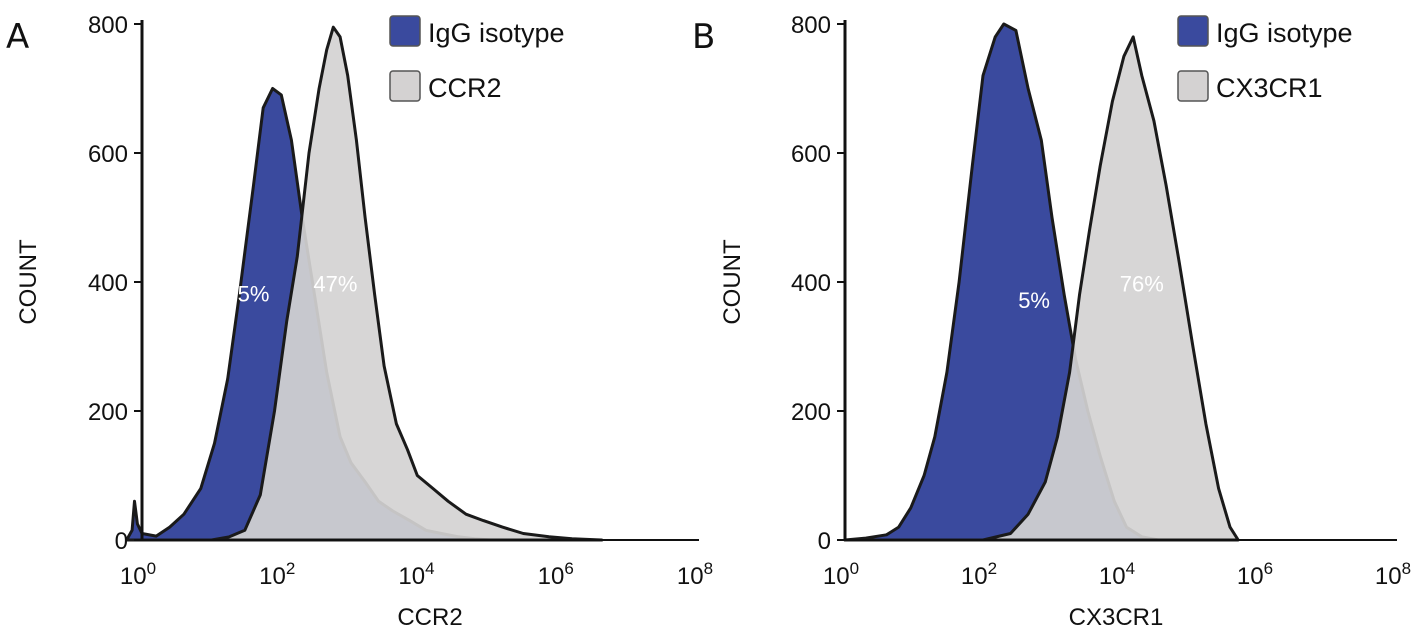  I want to click on percent-label-cx3cr1: 76%, so click(1142, 284).